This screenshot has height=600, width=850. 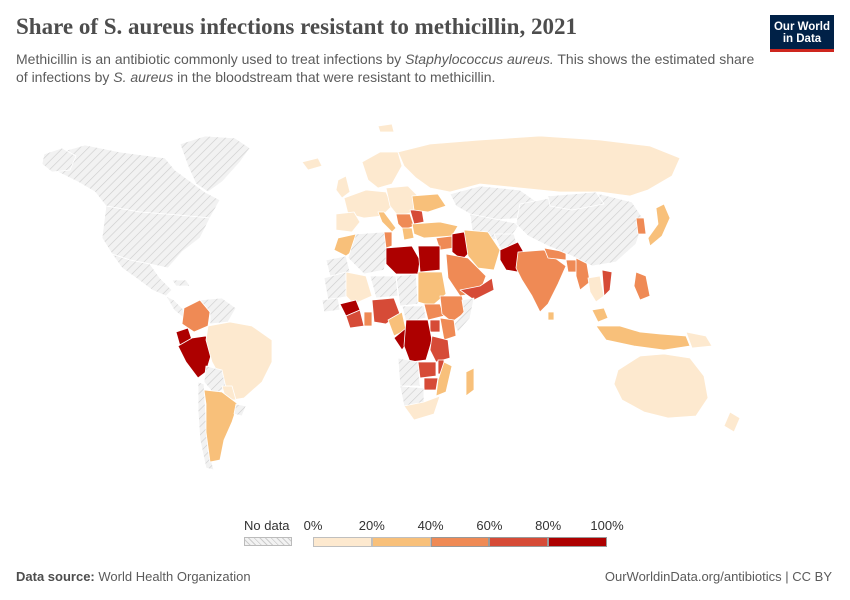 What do you see at coordinates (434, 536) in the screenshot?
I see `legend: No data 0% 20% 40% 60% 80% 100%` at bounding box center [434, 536].